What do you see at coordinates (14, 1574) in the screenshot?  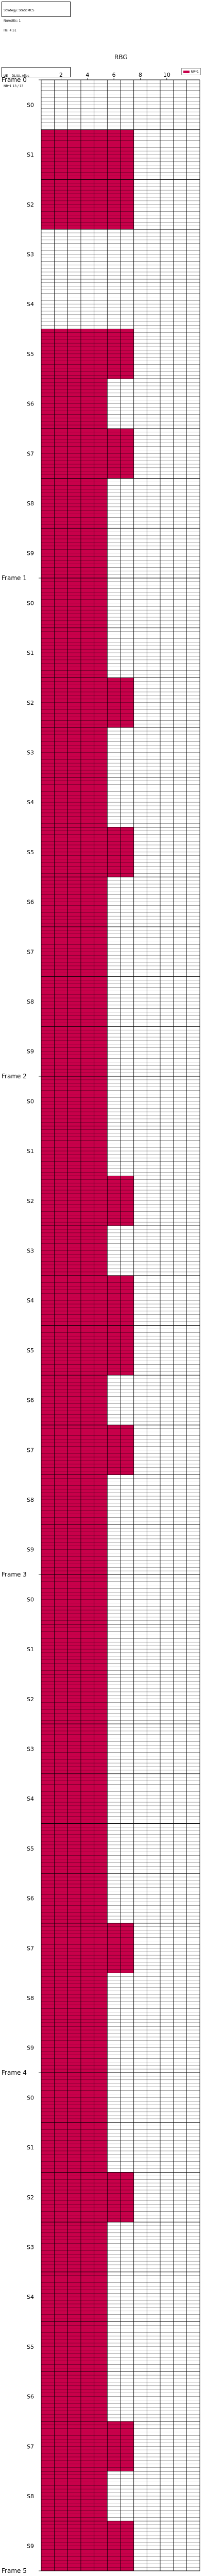 I see `frame-label: Frame 3` at bounding box center [14, 1574].